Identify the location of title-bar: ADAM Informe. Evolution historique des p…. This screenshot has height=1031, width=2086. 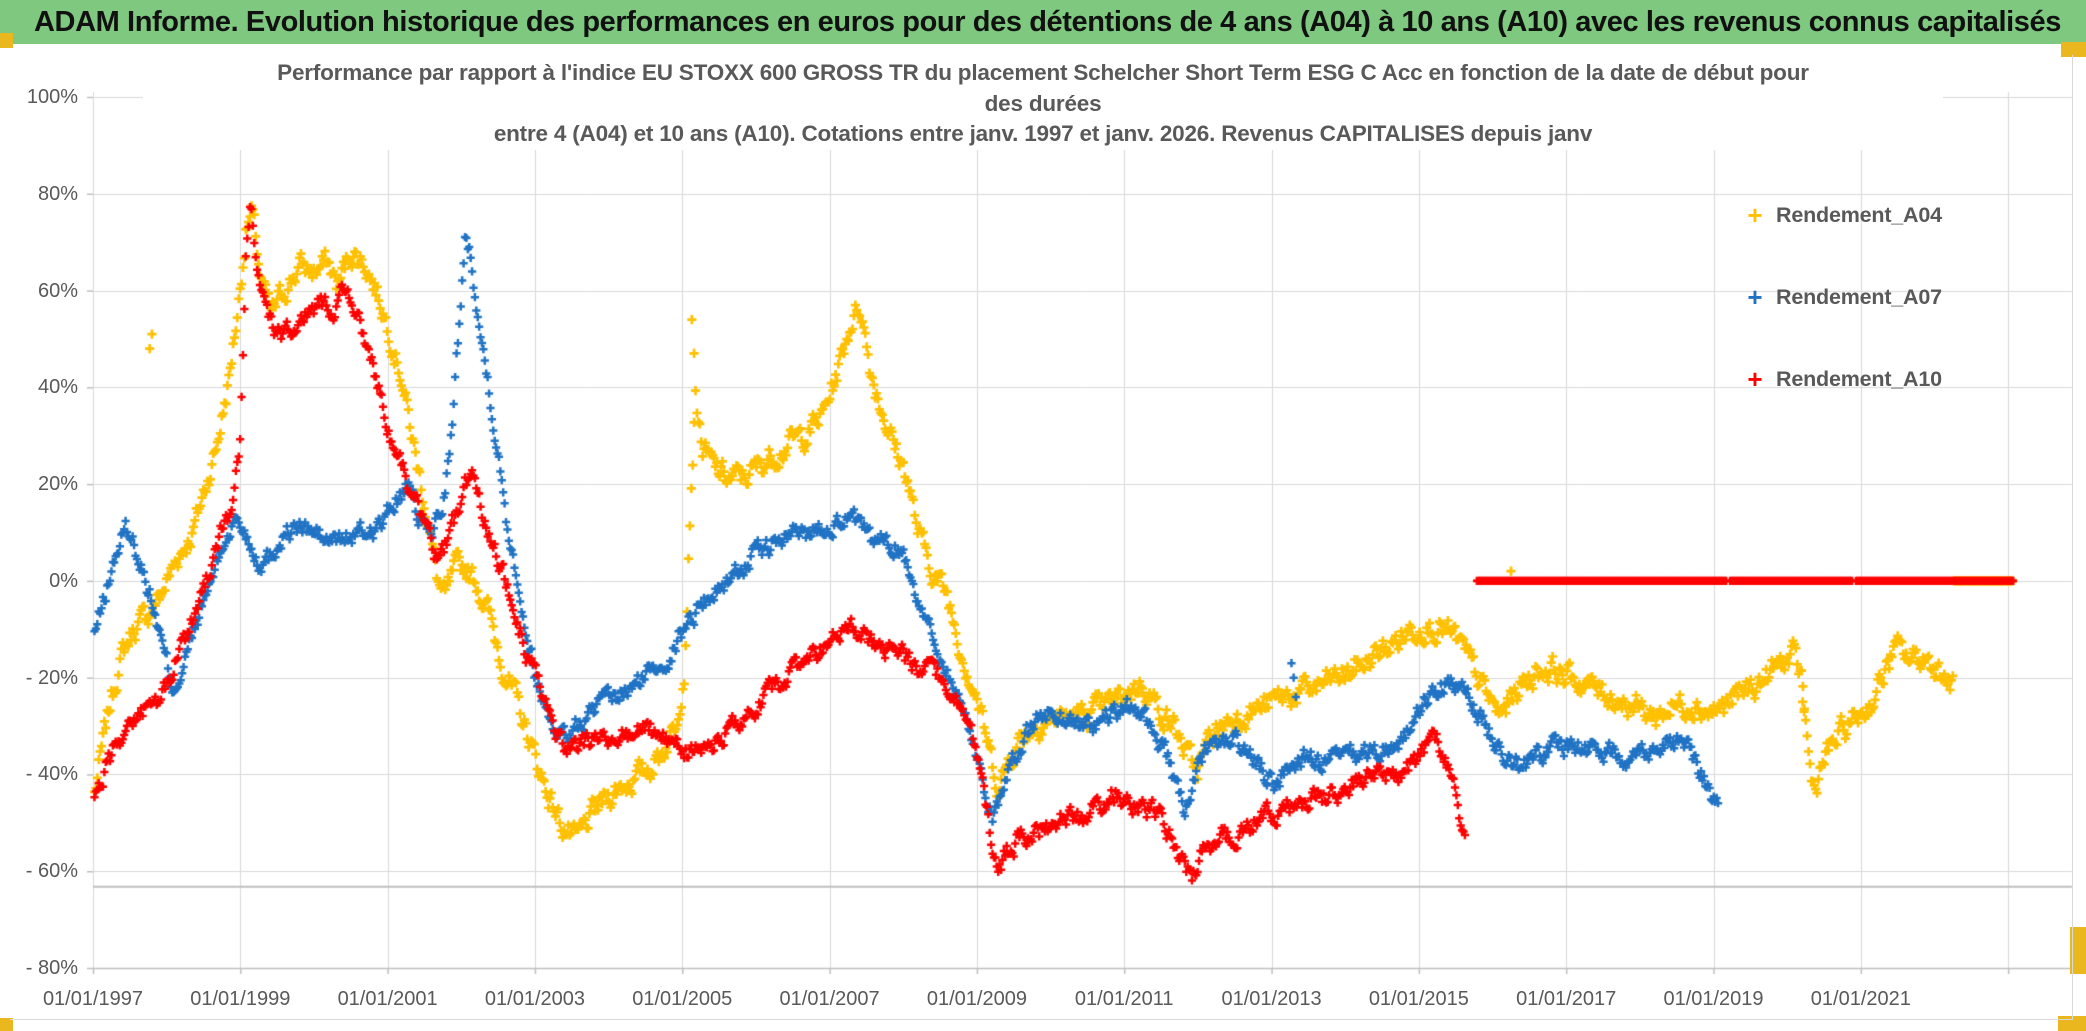
(1043, 22).